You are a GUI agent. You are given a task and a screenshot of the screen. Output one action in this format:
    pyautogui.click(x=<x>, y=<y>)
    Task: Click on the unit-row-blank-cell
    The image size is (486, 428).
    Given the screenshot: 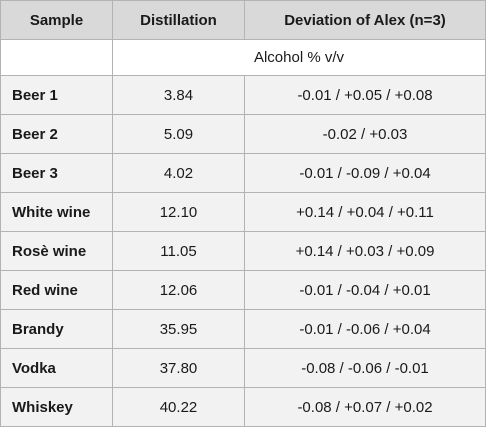 What is the action you would take?
    pyautogui.click(x=56, y=57)
    